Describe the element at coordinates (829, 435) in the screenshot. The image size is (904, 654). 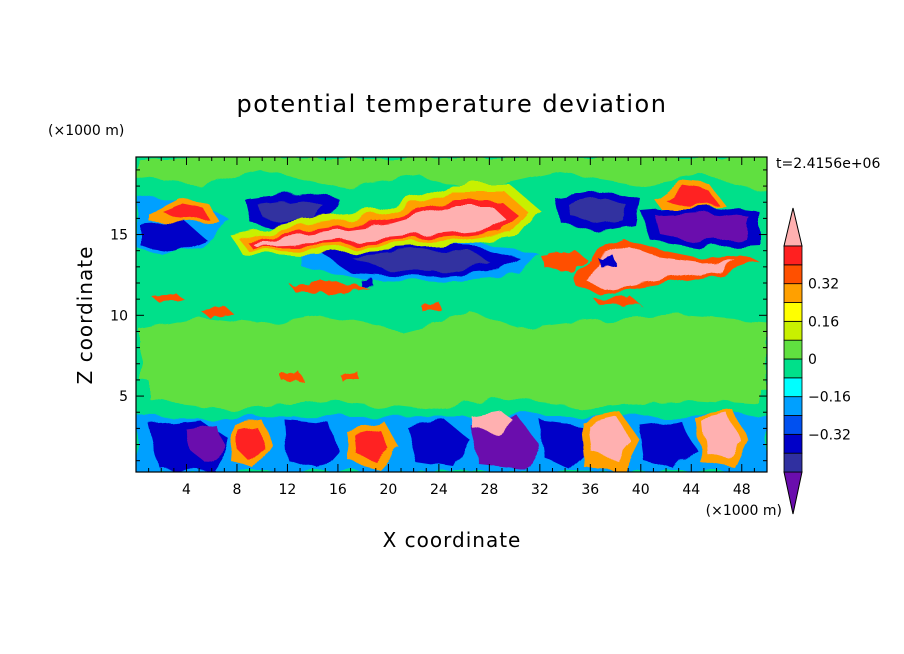
I see `colorbar-label: −0.32` at that location.